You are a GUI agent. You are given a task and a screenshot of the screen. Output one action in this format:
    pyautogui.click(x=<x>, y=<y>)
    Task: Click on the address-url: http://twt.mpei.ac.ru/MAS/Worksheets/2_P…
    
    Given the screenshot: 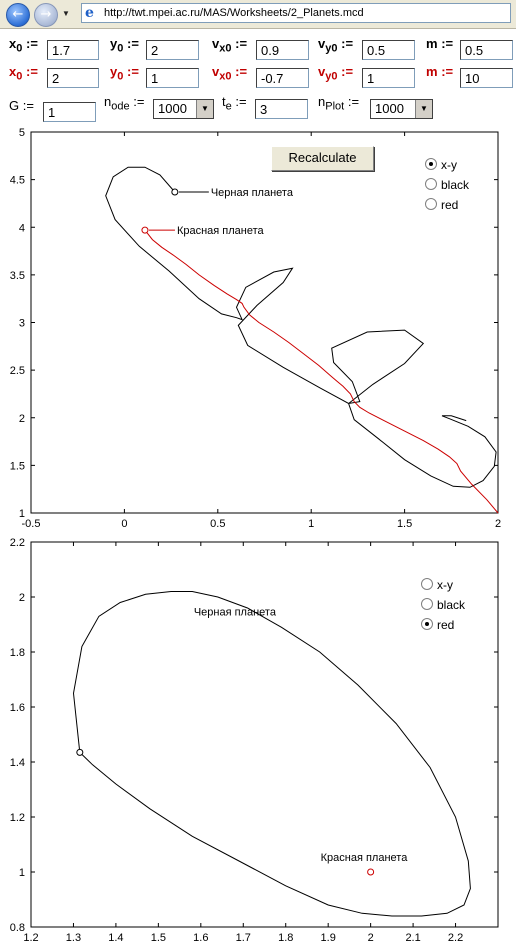 What is the action you would take?
    pyautogui.click(x=234, y=13)
    